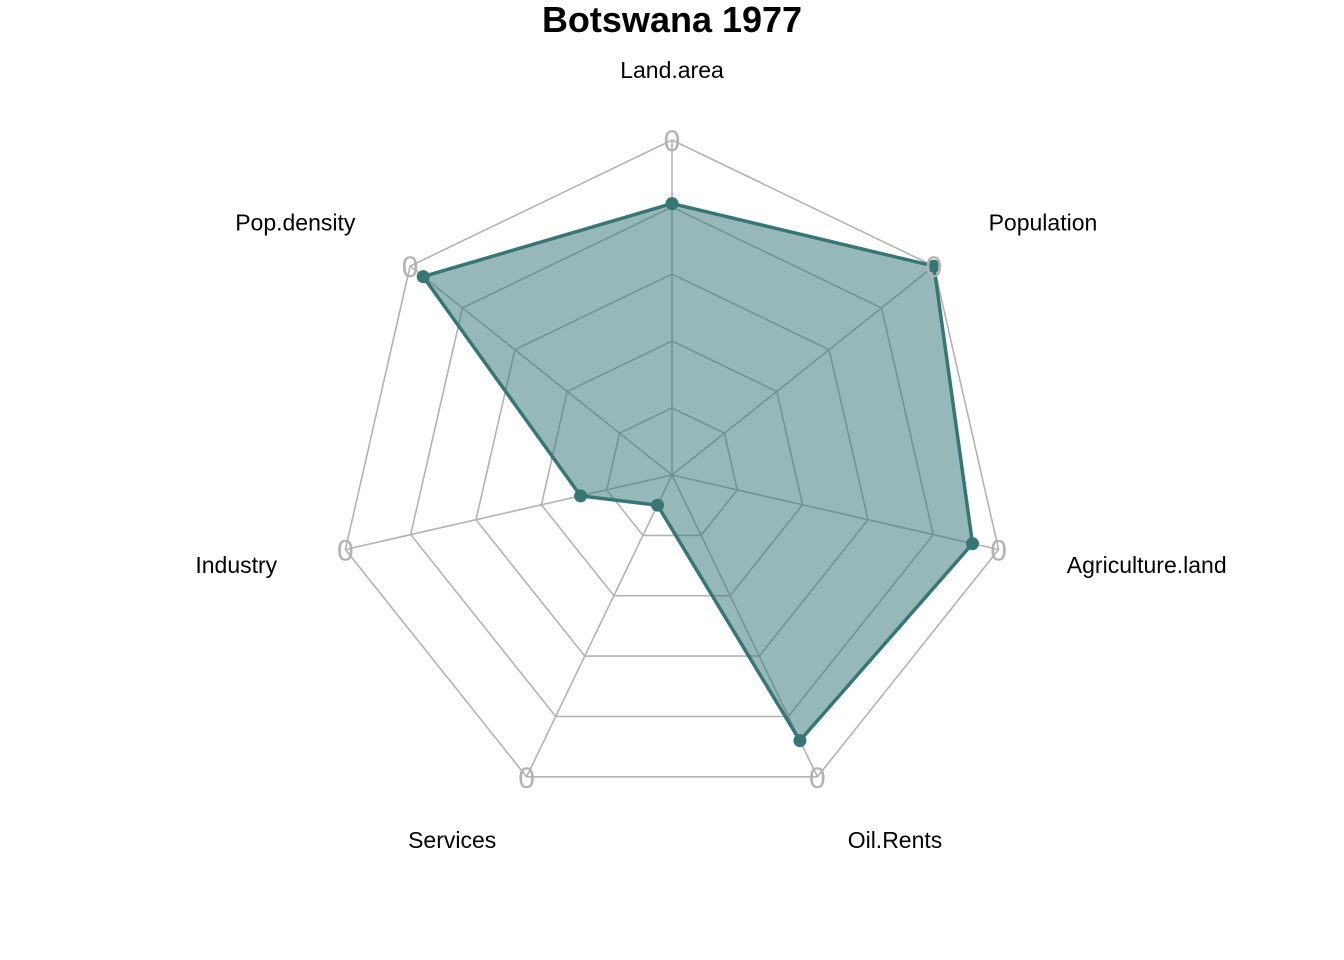 The height and width of the screenshot is (960, 1344). I want to click on axis-label-services: Services, so click(452, 840).